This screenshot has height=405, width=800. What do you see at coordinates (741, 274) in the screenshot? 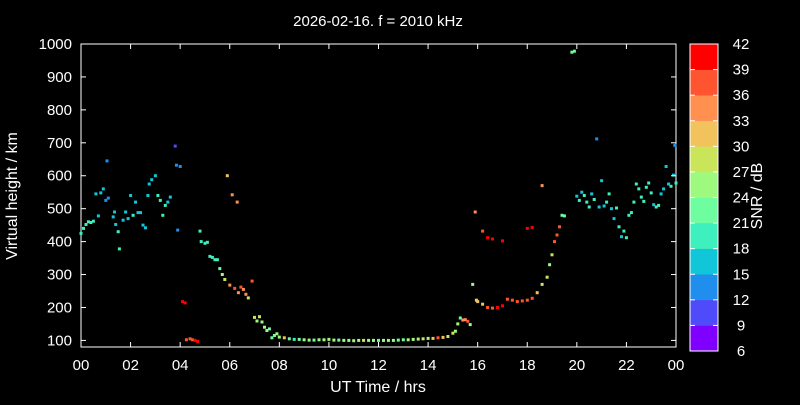
I see `colorbar-tick-label: 15` at bounding box center [741, 274].